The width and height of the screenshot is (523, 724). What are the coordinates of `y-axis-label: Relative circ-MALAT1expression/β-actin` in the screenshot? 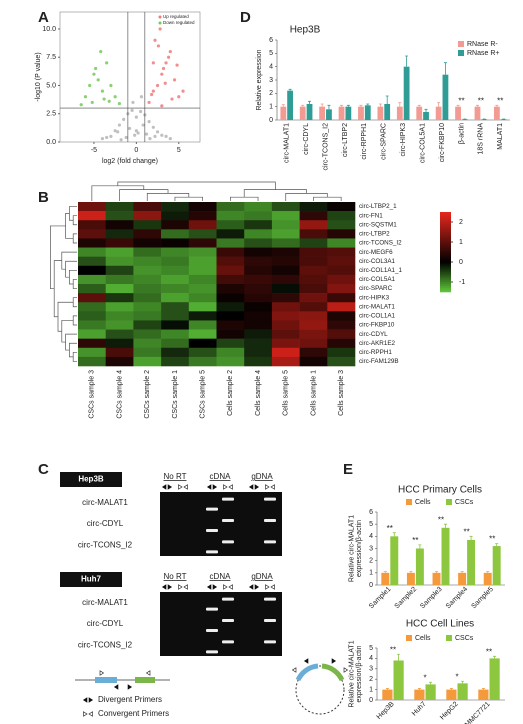 It's located at (355, 548).